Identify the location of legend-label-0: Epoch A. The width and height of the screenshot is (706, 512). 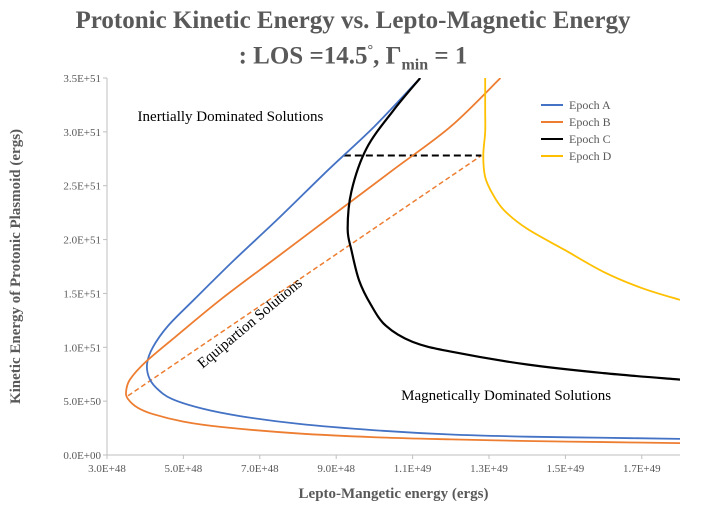
(590, 105).